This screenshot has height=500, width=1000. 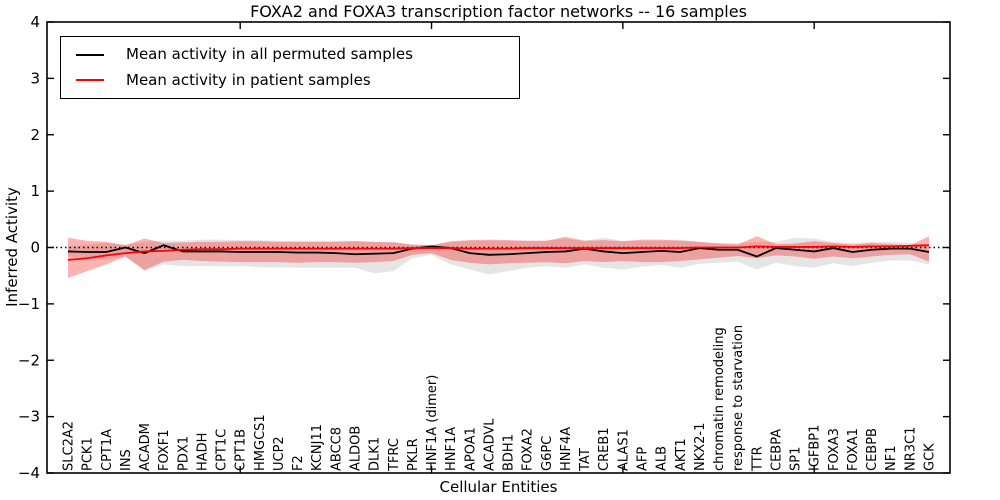 What do you see at coordinates (566, 449) in the screenshot?
I see `x-category-label: HNF4A` at bounding box center [566, 449].